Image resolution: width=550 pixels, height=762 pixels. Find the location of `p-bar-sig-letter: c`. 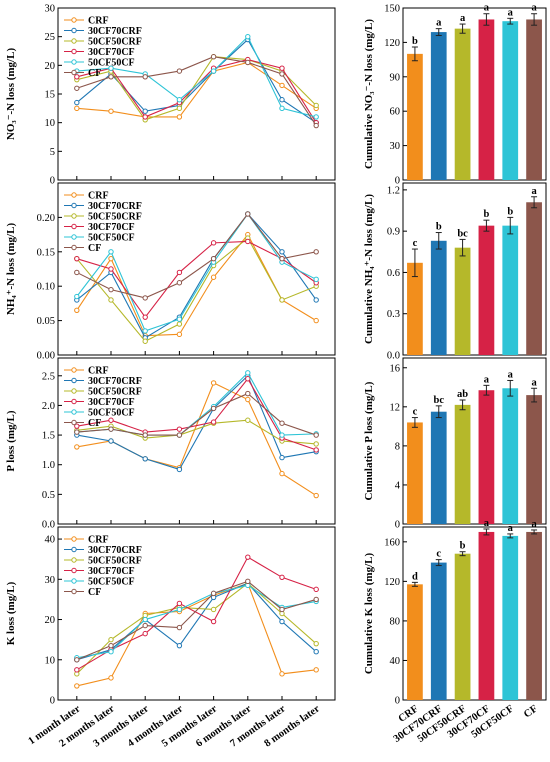

p-bar-sig-letter: c is located at coordinates (415, 412).